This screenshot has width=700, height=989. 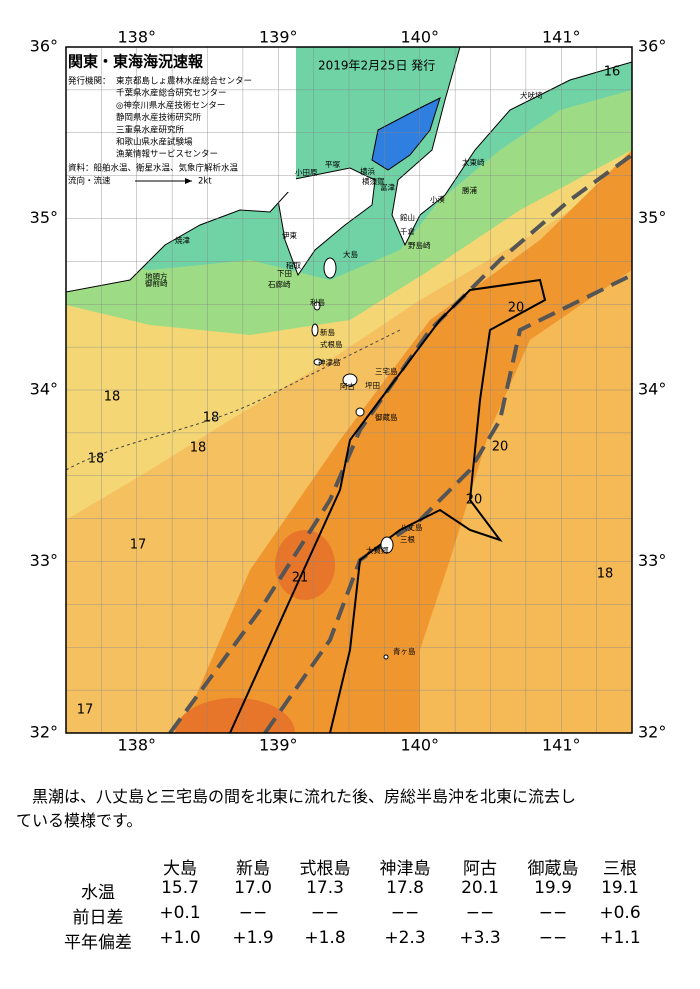 What do you see at coordinates (153, 168) in the screenshot?
I see `sources: 資料：船舶水温、衛星水温、気象庁解析水温` at bounding box center [153, 168].